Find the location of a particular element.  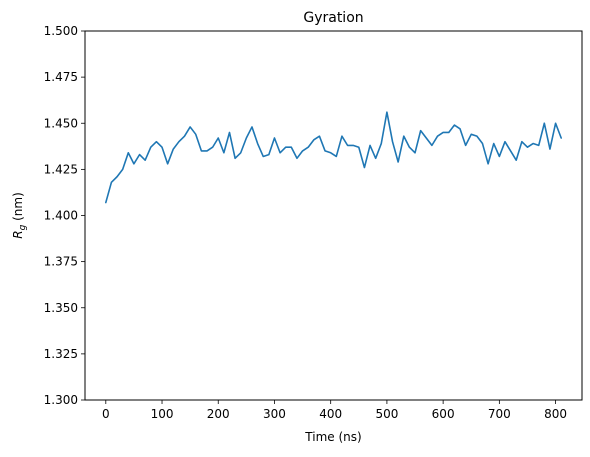

y-tick-label: 1.450 is located at coordinates (61, 123).